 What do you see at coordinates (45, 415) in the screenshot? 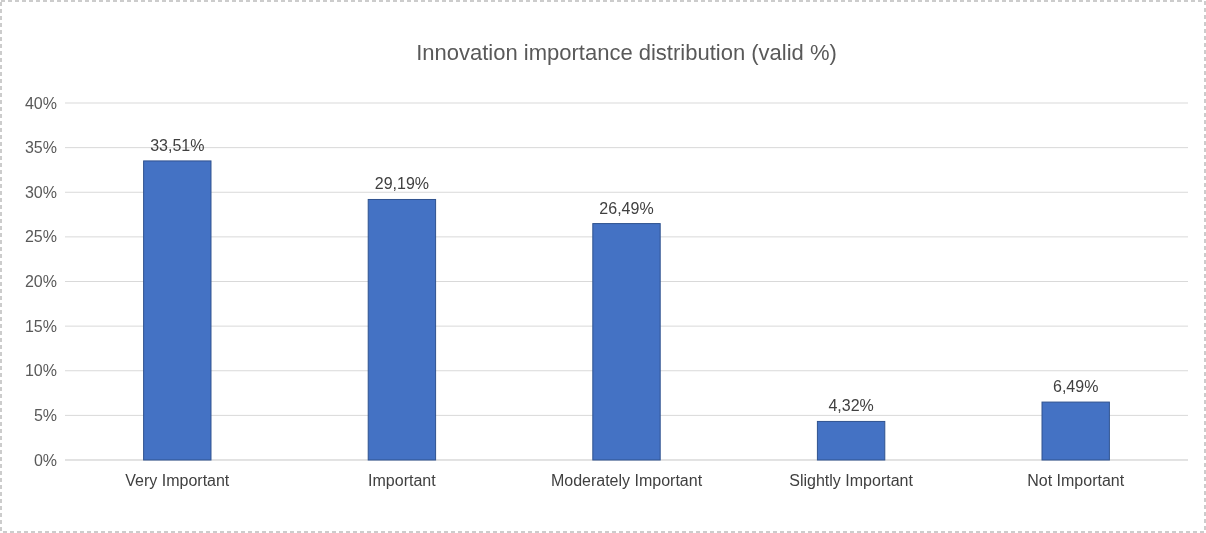
I see `y-tick-label: 5%` at bounding box center [45, 415].